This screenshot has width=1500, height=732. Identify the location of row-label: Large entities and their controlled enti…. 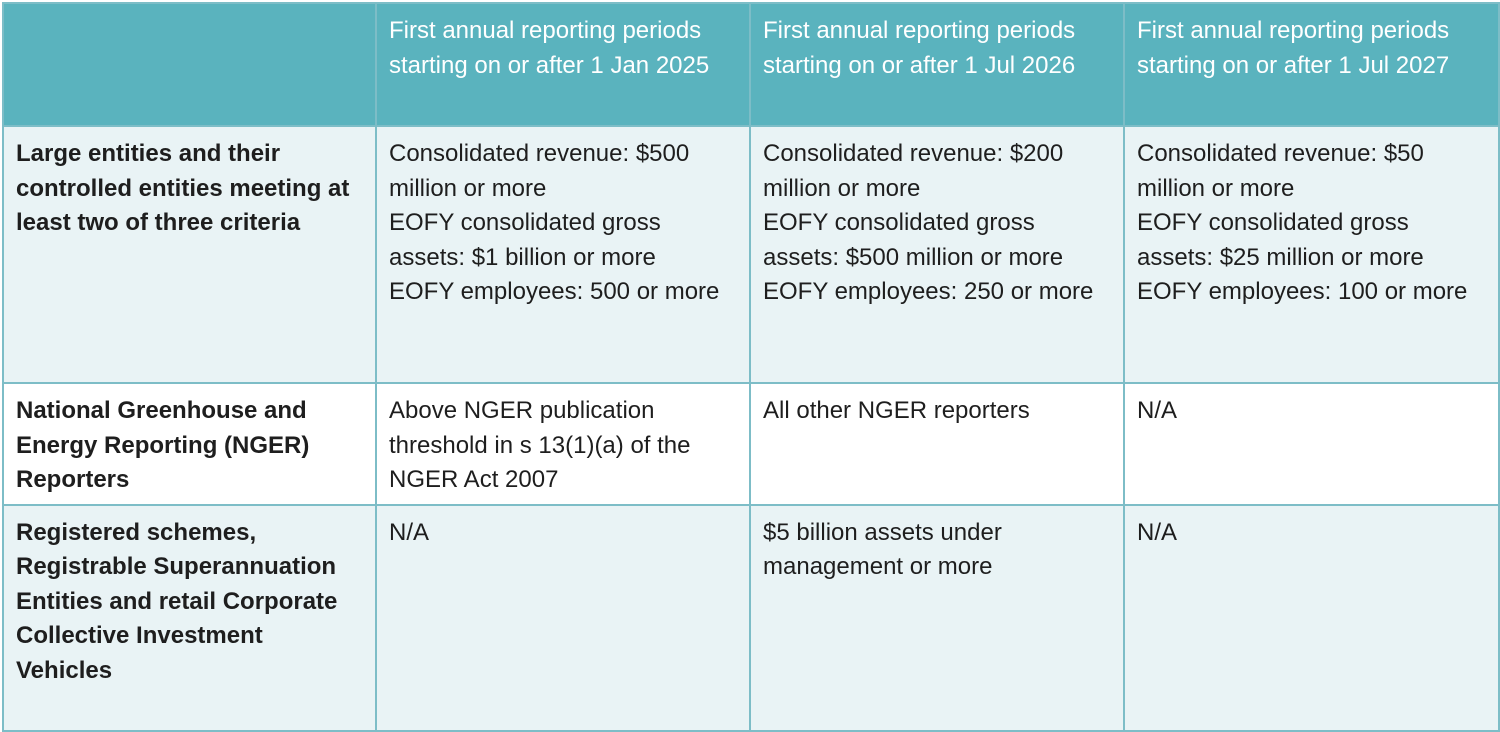
(189, 254).